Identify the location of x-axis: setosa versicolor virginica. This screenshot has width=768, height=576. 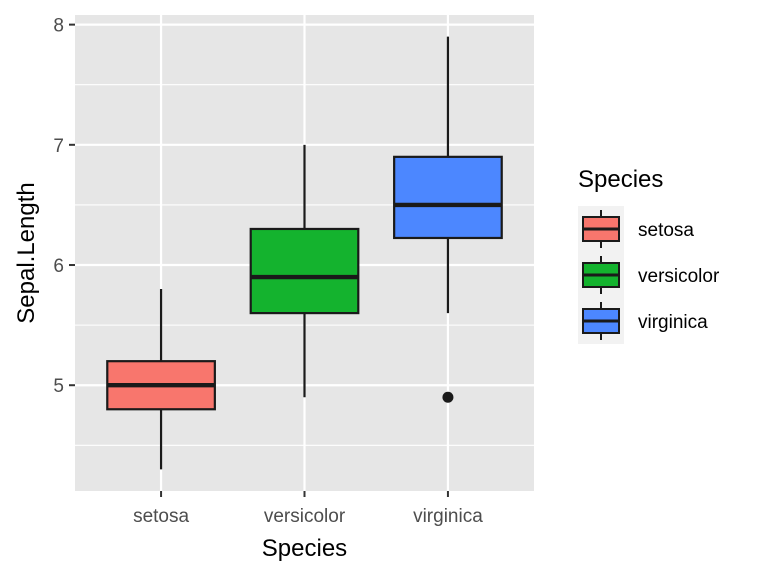
(308, 509).